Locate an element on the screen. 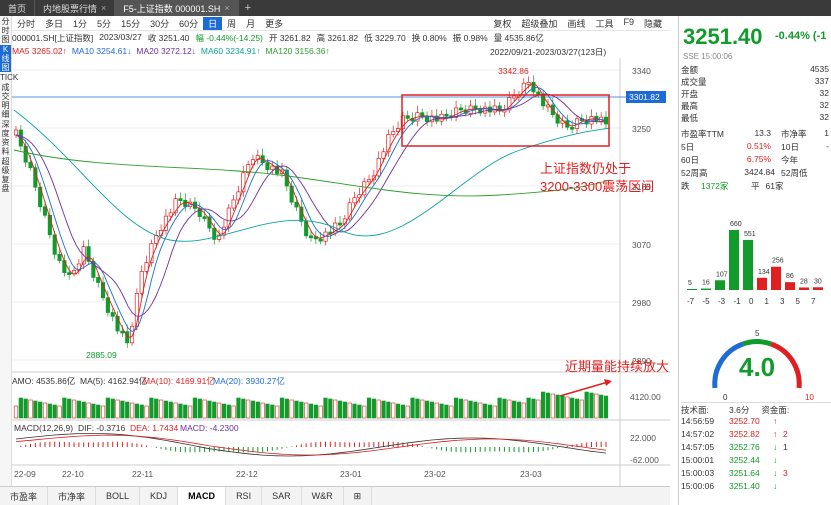 The width and height of the screenshot is (831, 505). period-3: 1分 is located at coordinates (80, 23).